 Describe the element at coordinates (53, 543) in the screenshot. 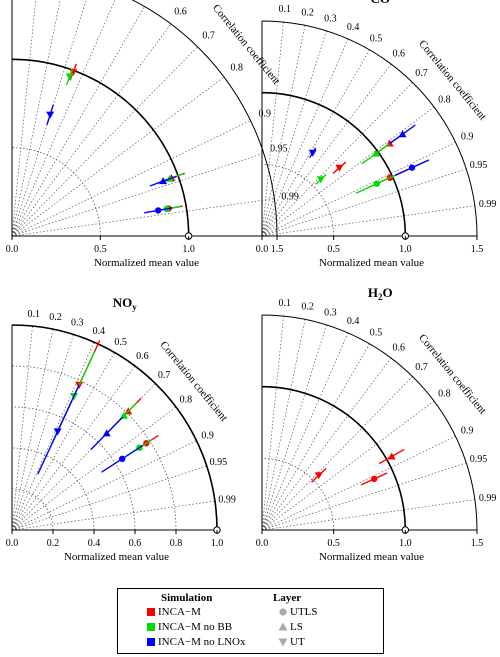

I see `x-tick-label: 0.2` at that location.